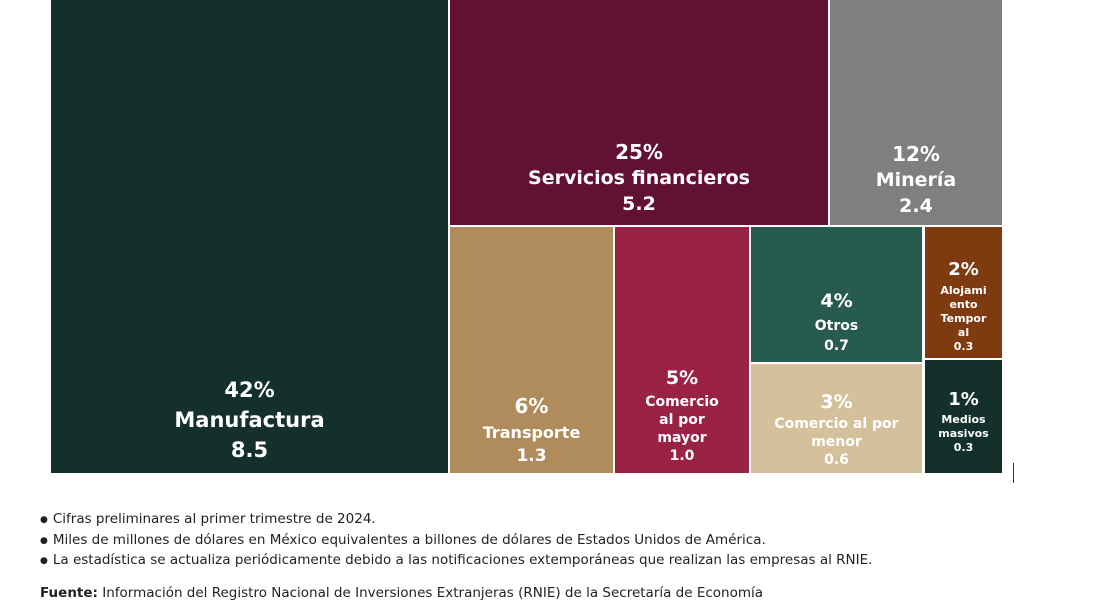 Image resolution: width=1100 pixels, height=601 pixels. What do you see at coordinates (682, 402) in the screenshot?
I see `tile-label-line: Comercio` at bounding box center [682, 402].